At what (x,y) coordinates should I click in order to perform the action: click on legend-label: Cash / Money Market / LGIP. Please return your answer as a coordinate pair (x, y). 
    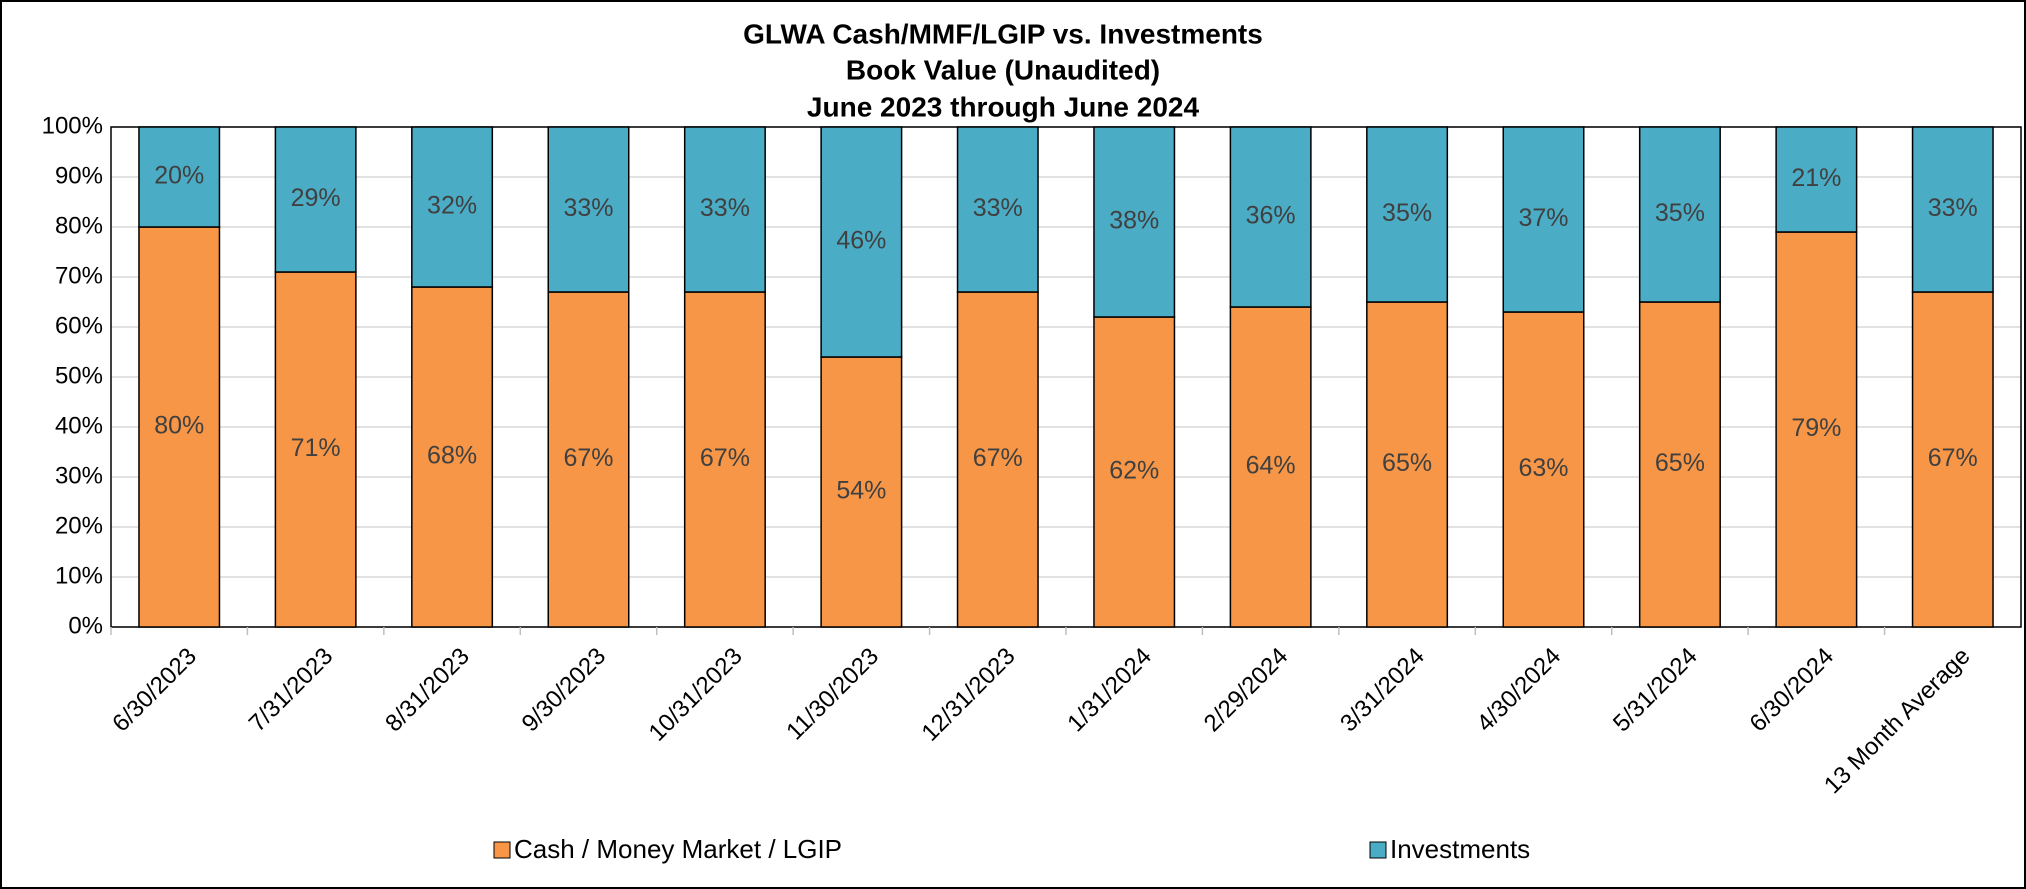
    Looking at the image, I should click on (678, 849).